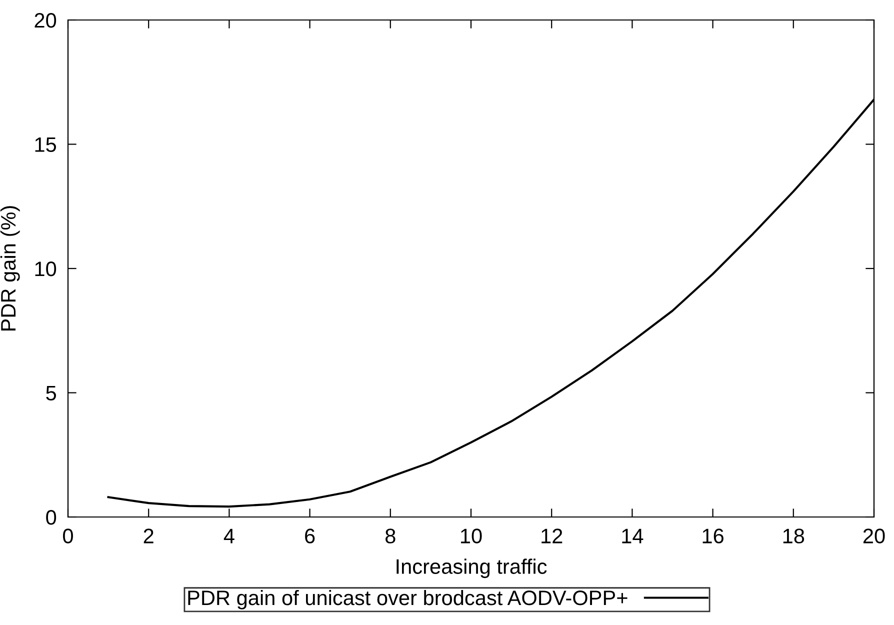 This screenshot has height=625, width=894. What do you see at coordinates (229, 536) in the screenshot?
I see `x-tick-label: 4` at bounding box center [229, 536].